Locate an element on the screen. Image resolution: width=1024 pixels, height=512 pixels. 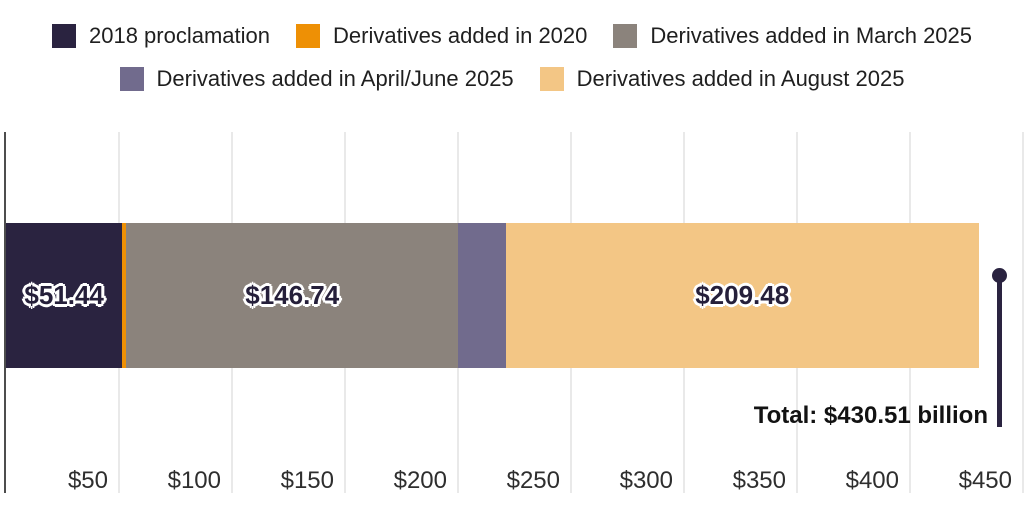
x-tick-label: $450 is located at coordinates (985, 480).